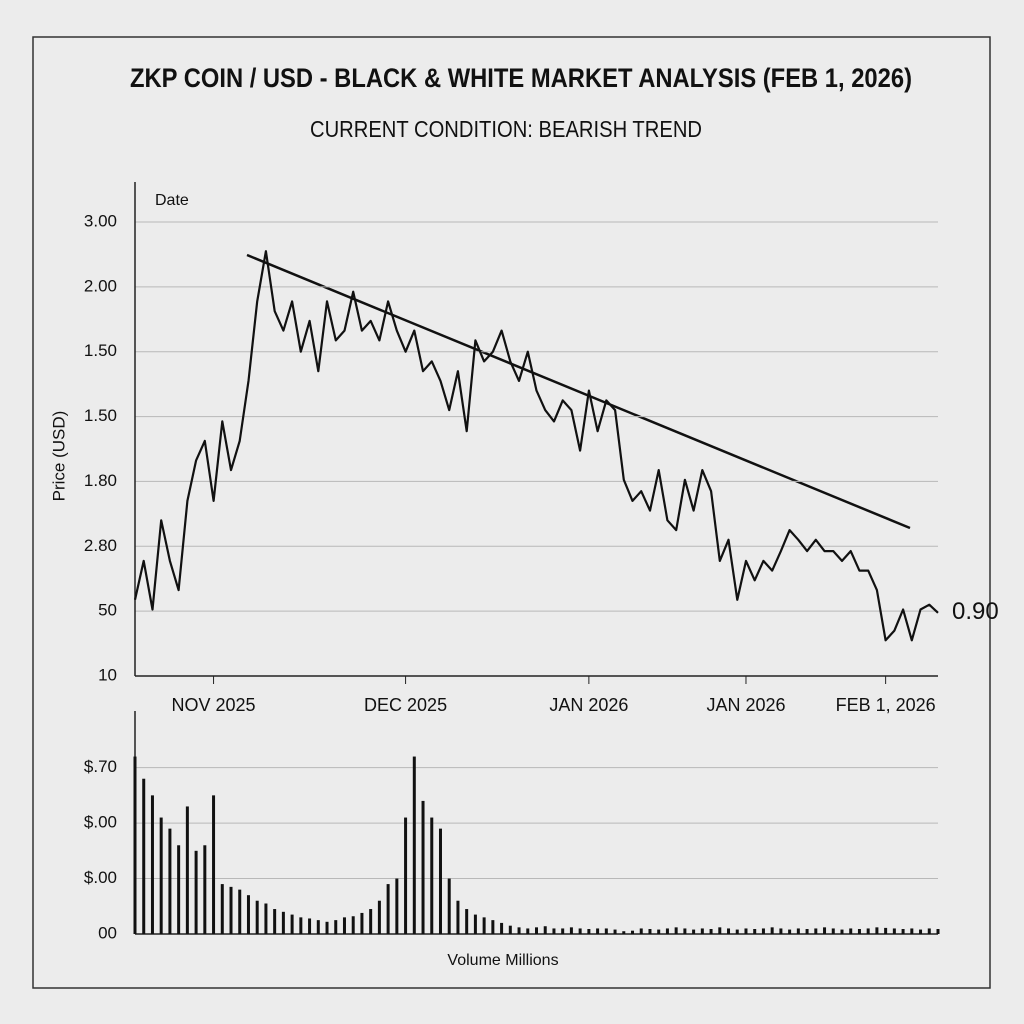 The height and width of the screenshot is (1024, 1024). What do you see at coordinates (502, 960) in the screenshot?
I see `volume-axis-label: Volume Millions` at bounding box center [502, 960].